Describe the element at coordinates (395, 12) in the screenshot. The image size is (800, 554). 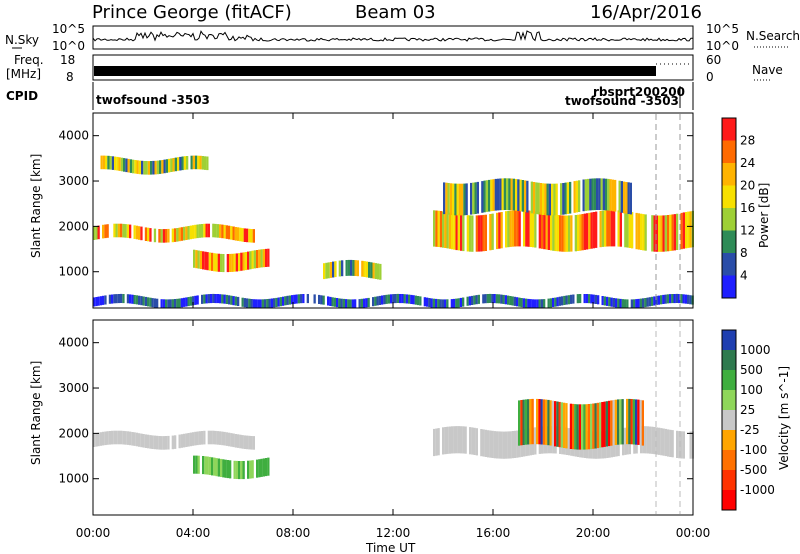
I see `beam-title: Beam 03` at that location.